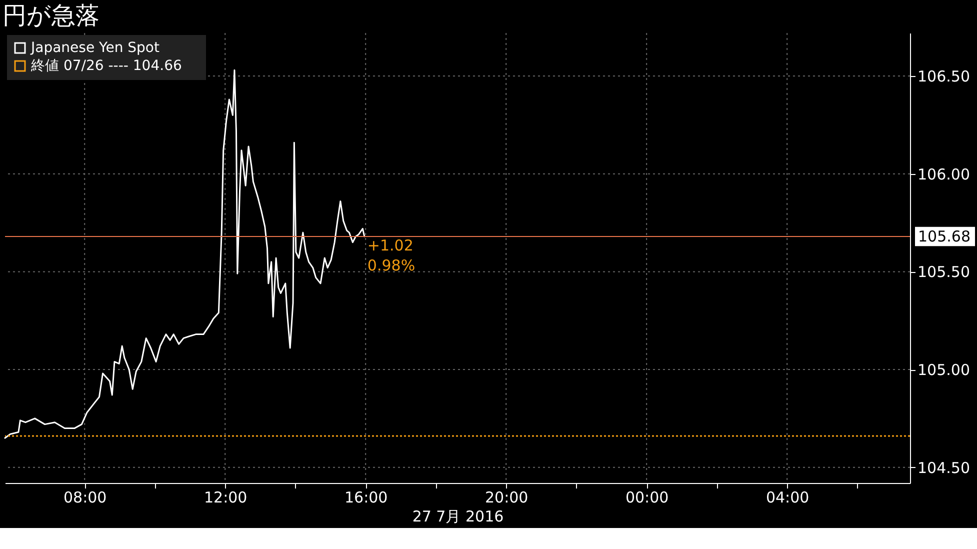 The height and width of the screenshot is (549, 977). I want to click on legend-label: Japanese Yen Spot, so click(95, 48).